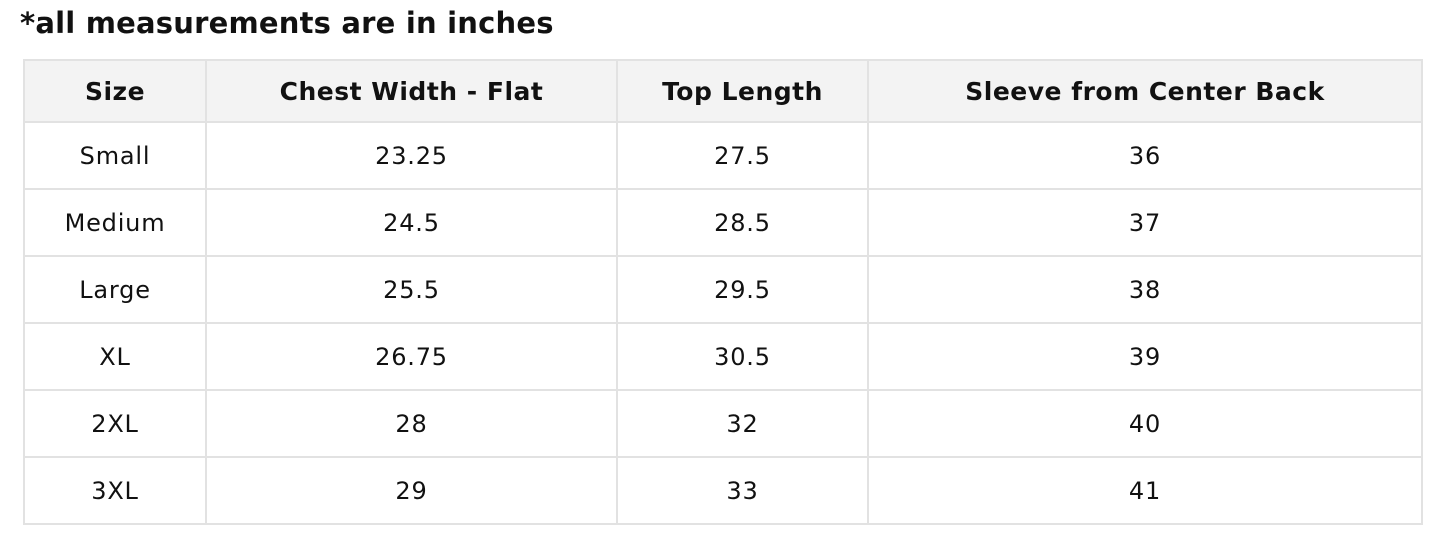 This screenshot has height=560, width=1445. I want to click on cell-chest-width: 29, so click(411, 490).